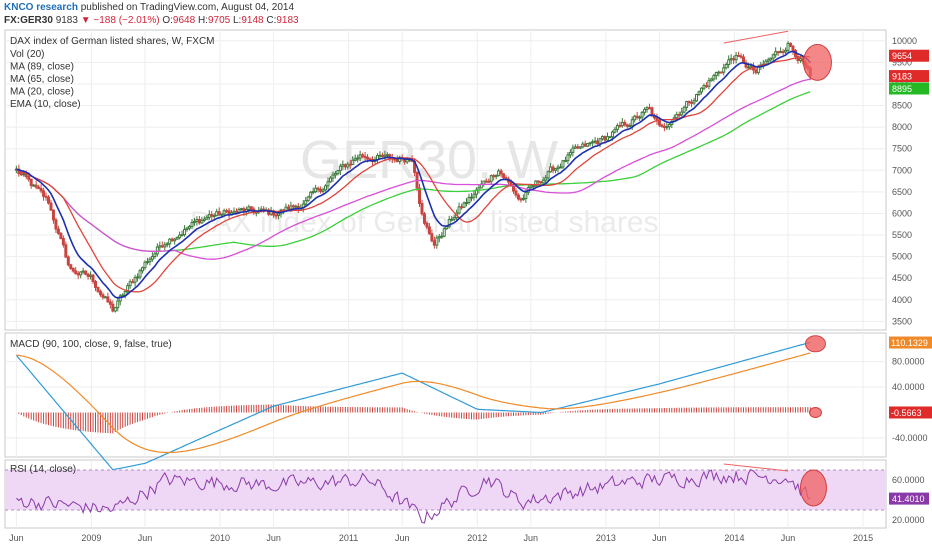 The height and width of the screenshot is (550, 932). Describe the element at coordinates (28, 20) in the screenshot. I see `symbol-label: FX:GER30` at that location.